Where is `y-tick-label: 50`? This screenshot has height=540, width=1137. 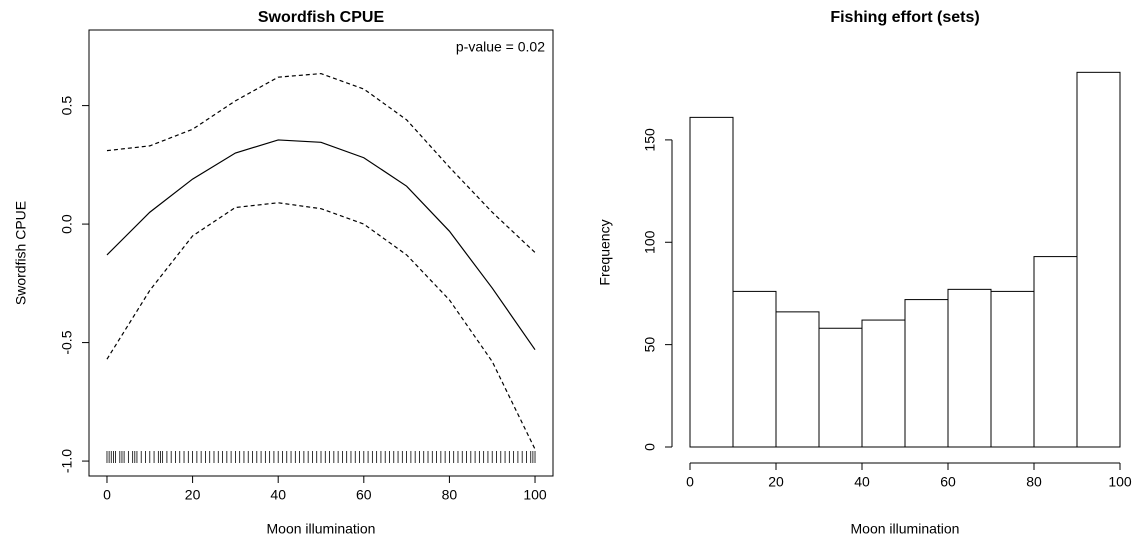 y-tick-label: 50 is located at coordinates (650, 345).